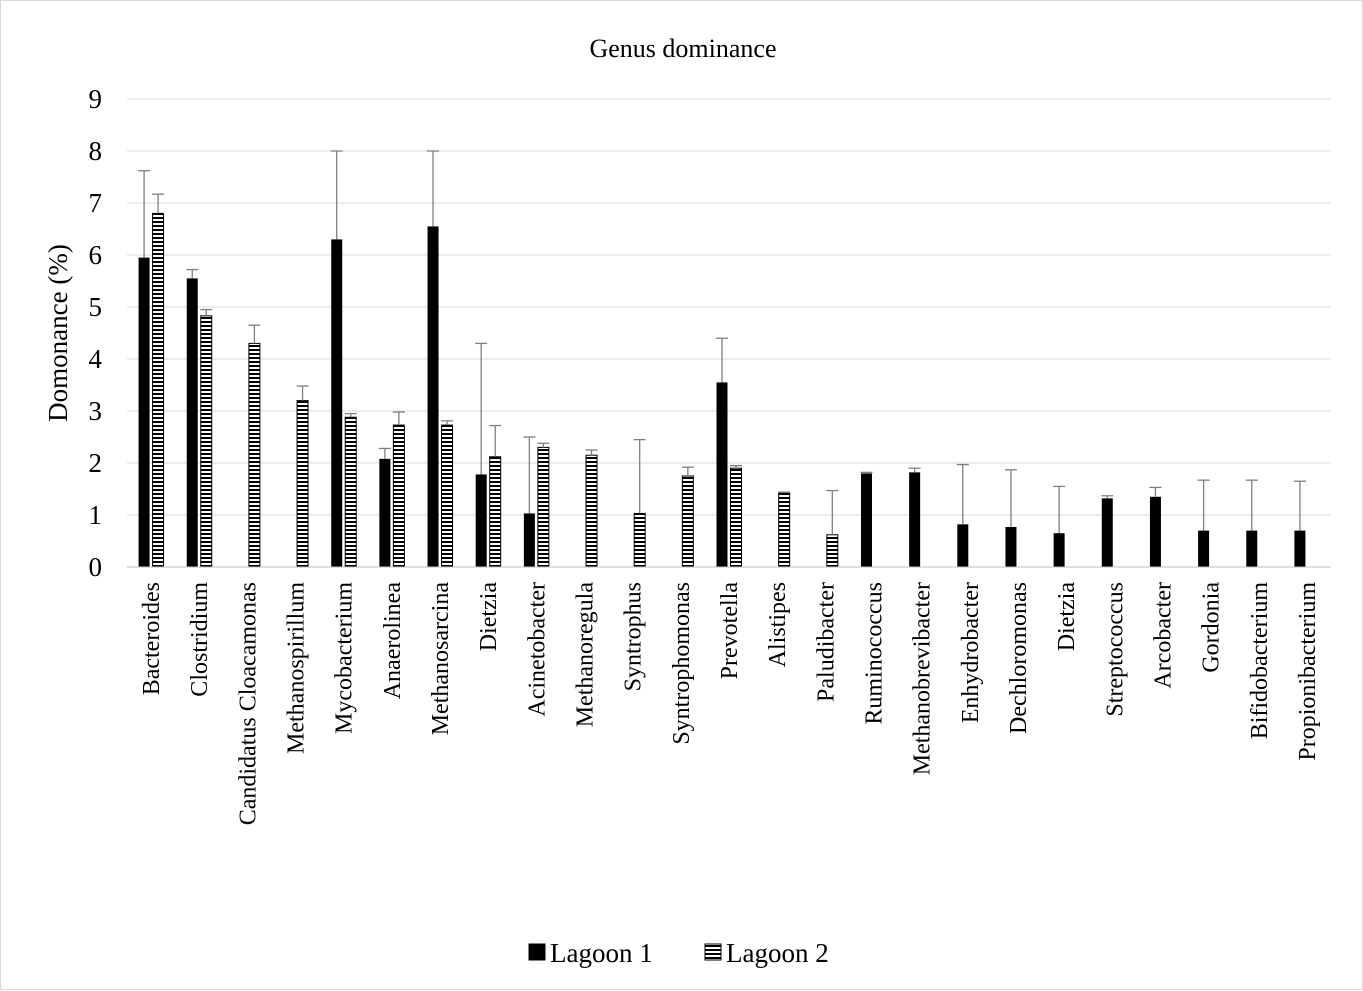  I want to click on y-tick-label: 3, so click(96, 411).